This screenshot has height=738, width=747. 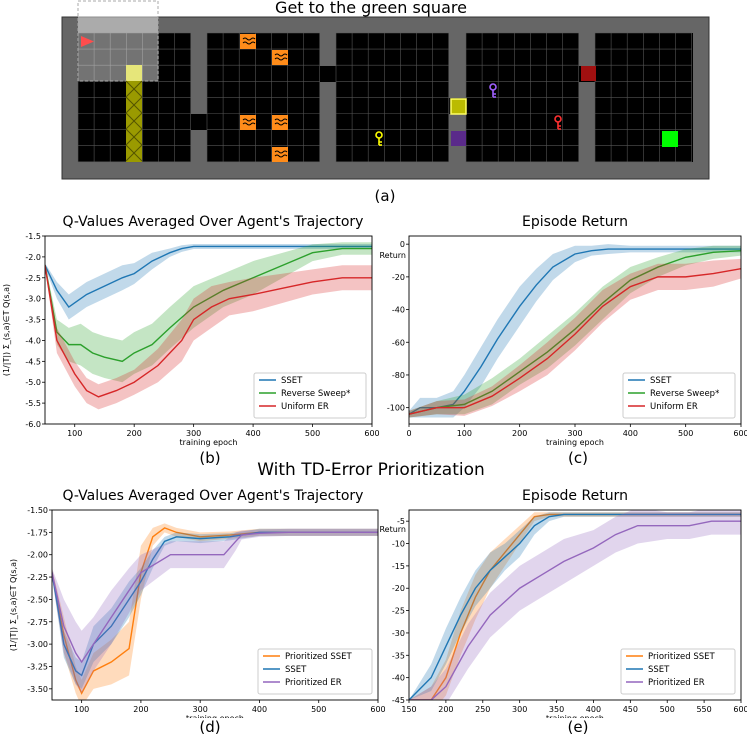 I want to click on lava-tiles, so click(x=264, y=98).